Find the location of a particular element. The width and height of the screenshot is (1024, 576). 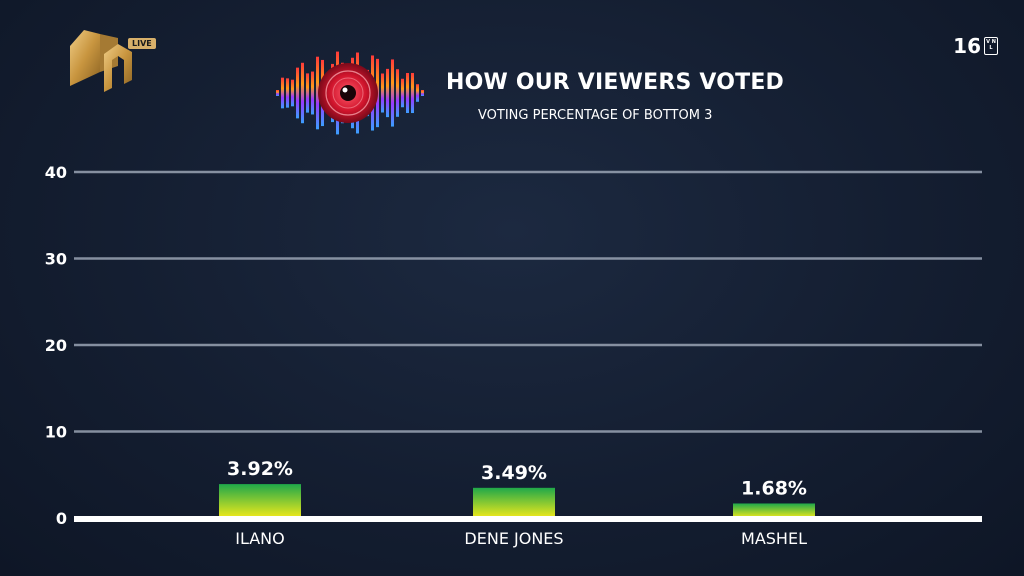

age-rating-codes: V N L is located at coordinates (991, 46).